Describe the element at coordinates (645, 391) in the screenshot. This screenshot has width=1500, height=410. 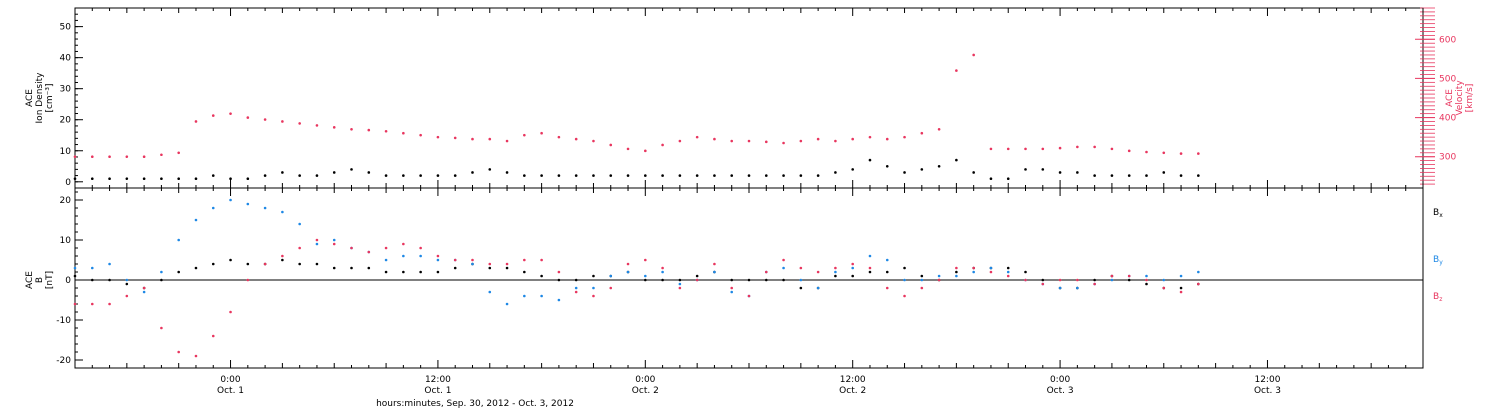
I see `x-tick-date-2: Oct. 2` at that location.